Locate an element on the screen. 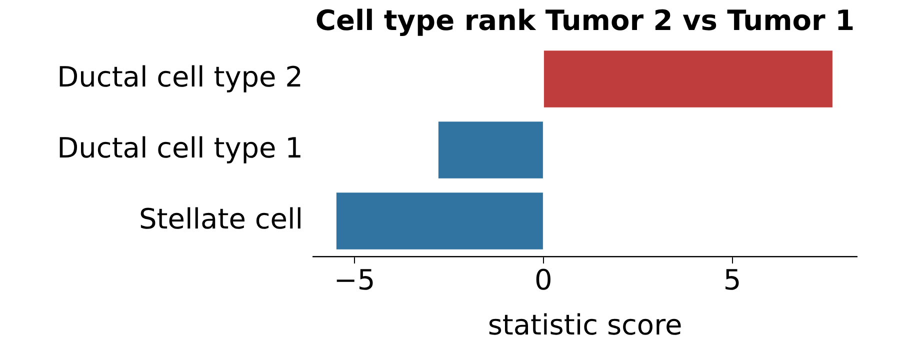  y-tick-label: Ductal cell type 1 is located at coordinates (180, 147).